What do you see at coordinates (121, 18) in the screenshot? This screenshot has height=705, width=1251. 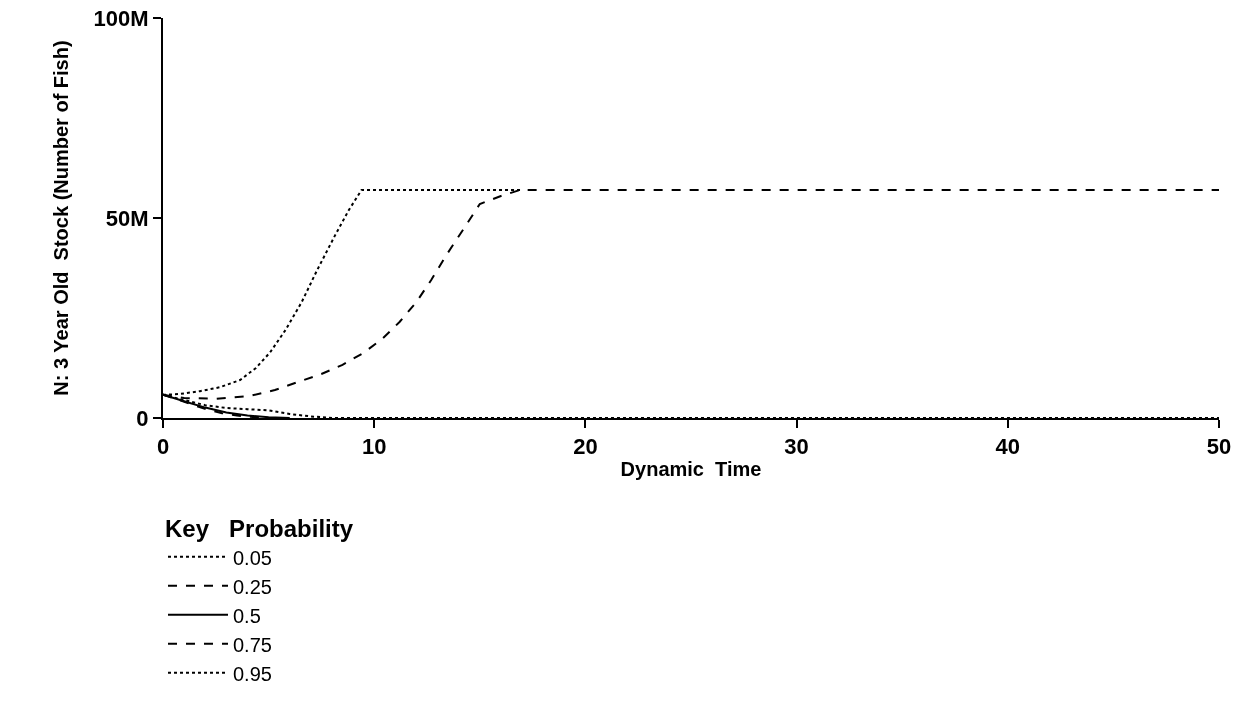 I see `y-tick-label: 100M` at bounding box center [121, 18].